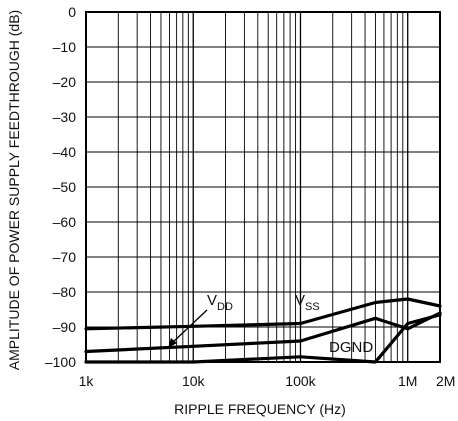  Describe the element at coordinates (260, 409) in the screenshot. I see `x-axis-label: RIPPLE FREQUENCY (Hz)` at that location.